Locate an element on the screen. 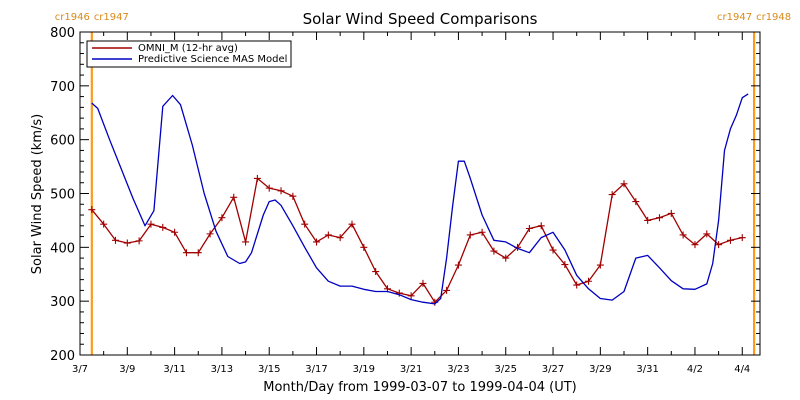 Image resolution: width=800 pixels, height=400 pixels. x-tick-label: 3/7 is located at coordinates (80, 369).